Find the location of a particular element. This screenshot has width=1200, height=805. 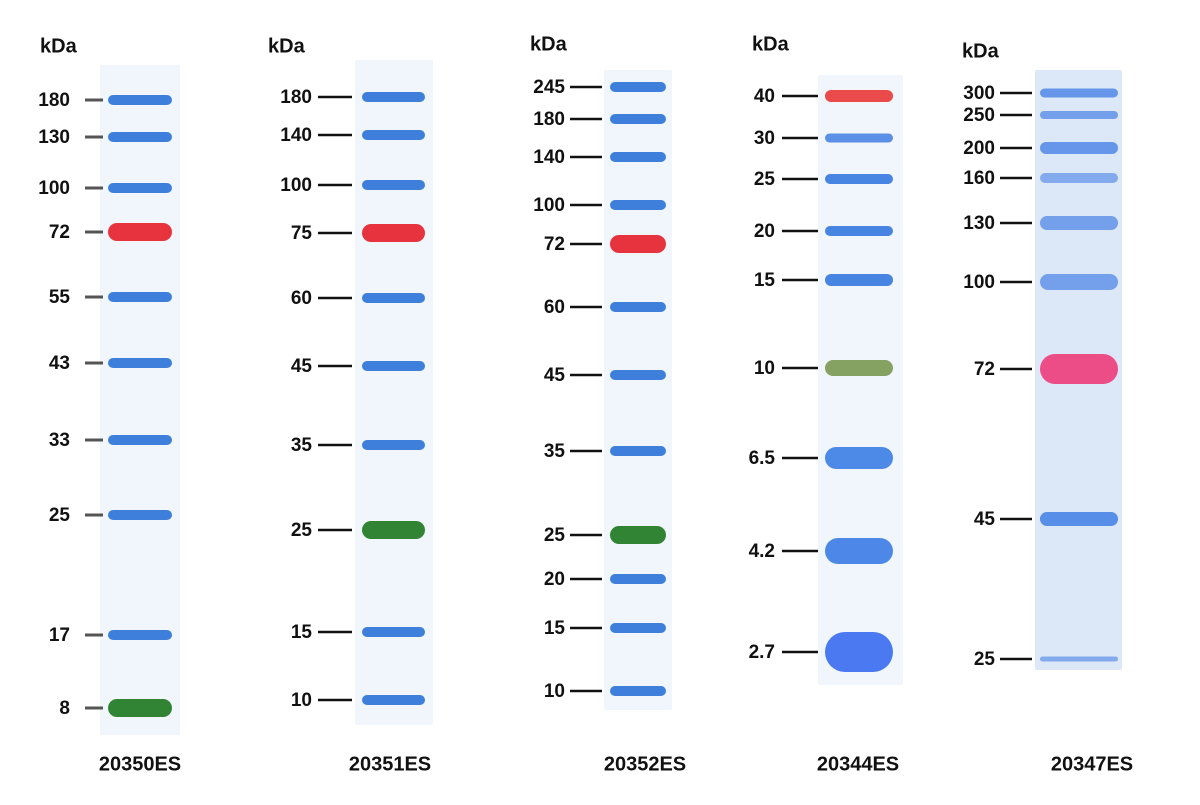

marker-label: 43 is located at coordinates (59, 363).